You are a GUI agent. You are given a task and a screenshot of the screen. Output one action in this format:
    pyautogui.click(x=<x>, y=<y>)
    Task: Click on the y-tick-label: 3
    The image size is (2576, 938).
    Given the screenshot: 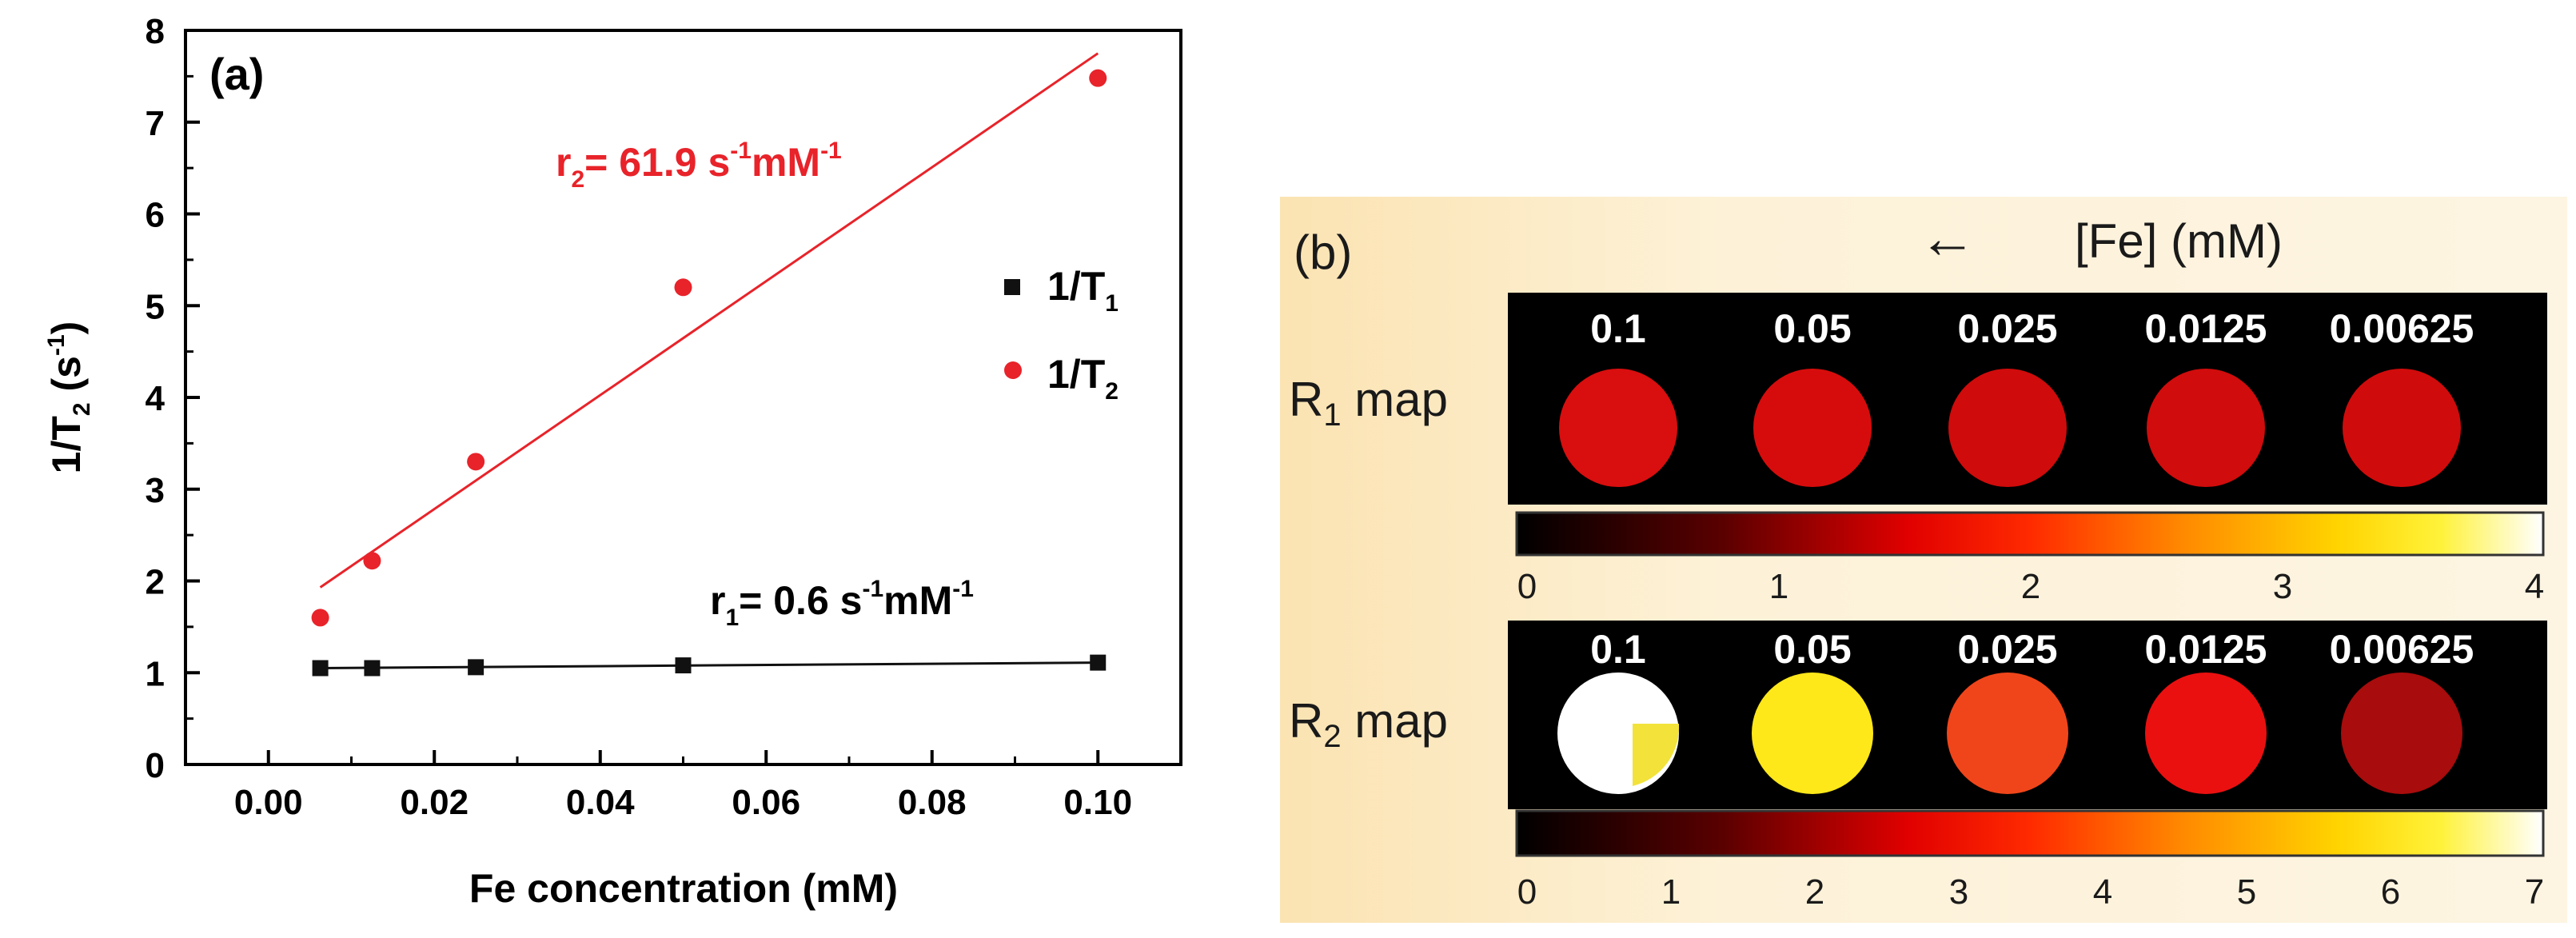 What is the action you would take?
    pyautogui.click(x=155, y=491)
    